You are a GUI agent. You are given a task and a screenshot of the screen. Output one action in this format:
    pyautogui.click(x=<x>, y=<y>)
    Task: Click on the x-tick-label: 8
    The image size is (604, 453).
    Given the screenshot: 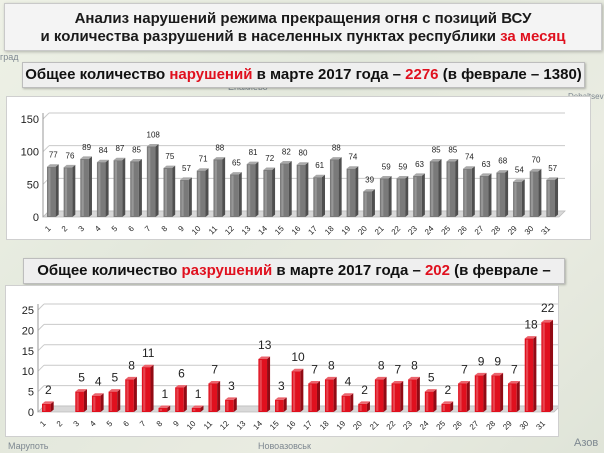 What is the action you would take?
    pyautogui.click(x=165, y=229)
    